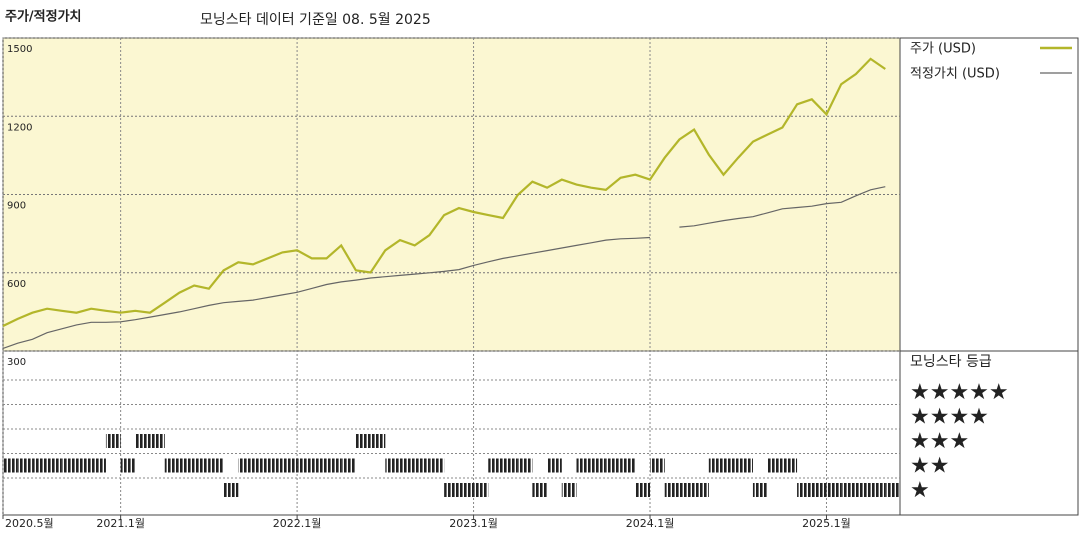 Image resolution: width=1080 pixels, height=544 pixels. What do you see at coordinates (315, 20) in the screenshot?
I see `chart-subtitle: 모닝스타 데이터 기준일 08. 5월 2025` at bounding box center [315, 20].